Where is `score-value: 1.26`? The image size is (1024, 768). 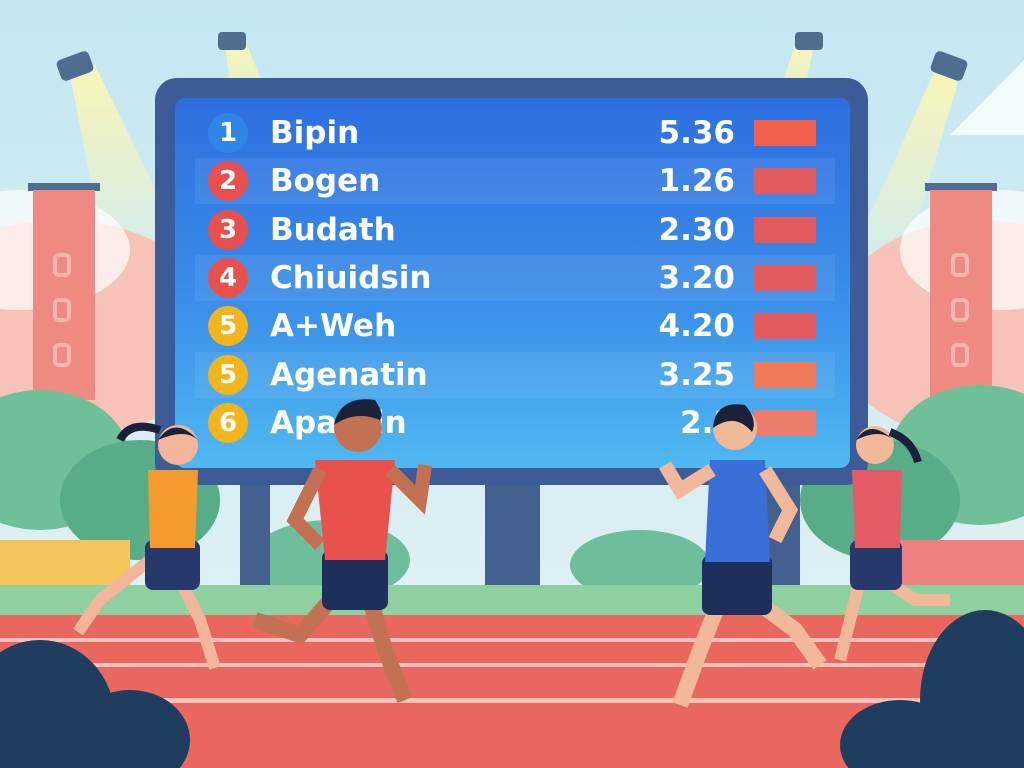 score-value: 1.26 is located at coordinates (697, 181).